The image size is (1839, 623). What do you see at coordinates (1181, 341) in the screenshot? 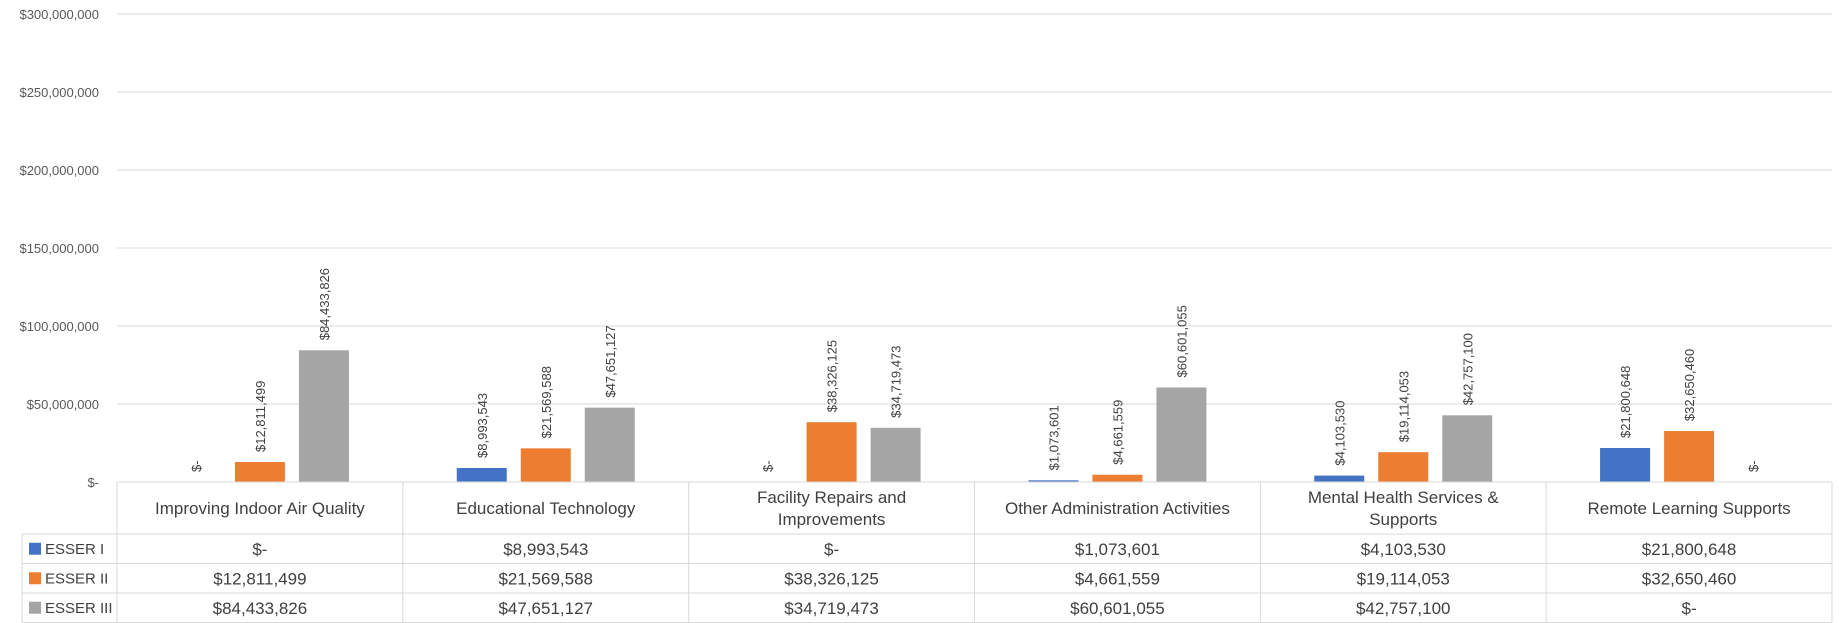
I see `data-label: $60,601,055` at bounding box center [1181, 341].